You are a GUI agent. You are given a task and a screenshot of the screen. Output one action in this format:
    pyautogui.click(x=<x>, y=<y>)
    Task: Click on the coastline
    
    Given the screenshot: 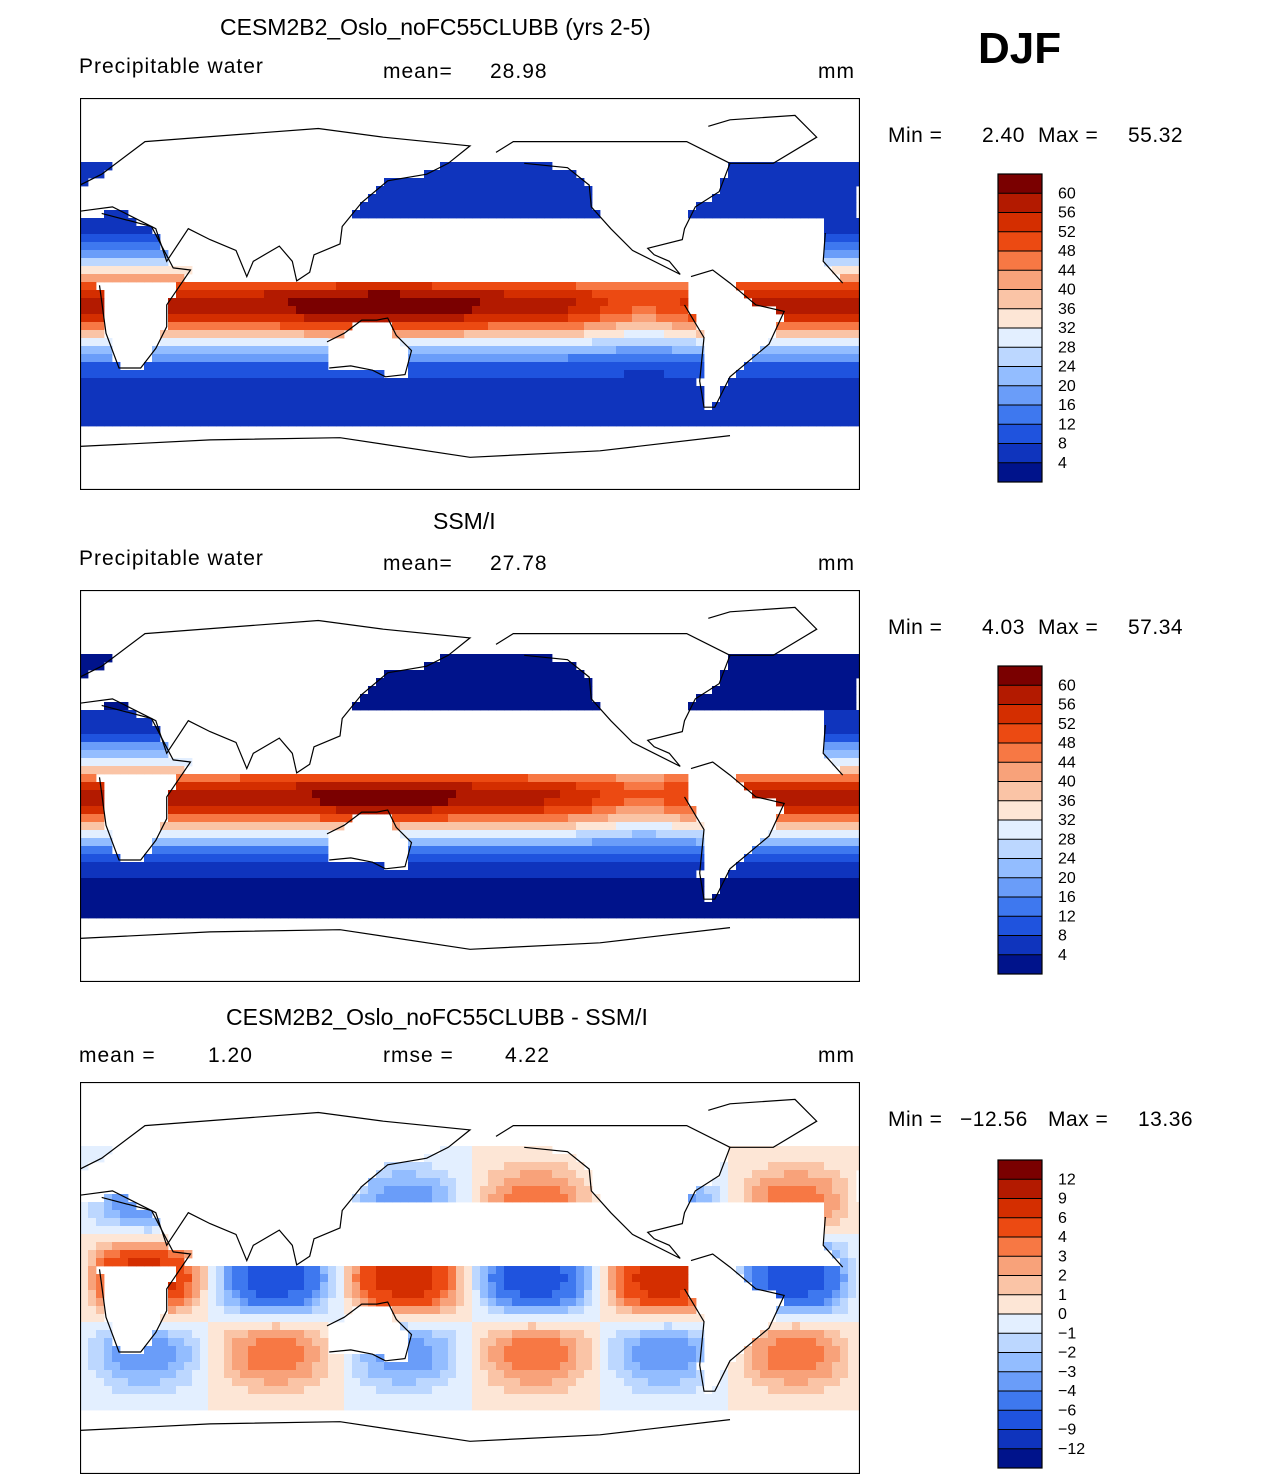 What is the action you would take?
    pyautogui.click(x=613, y=700)
    